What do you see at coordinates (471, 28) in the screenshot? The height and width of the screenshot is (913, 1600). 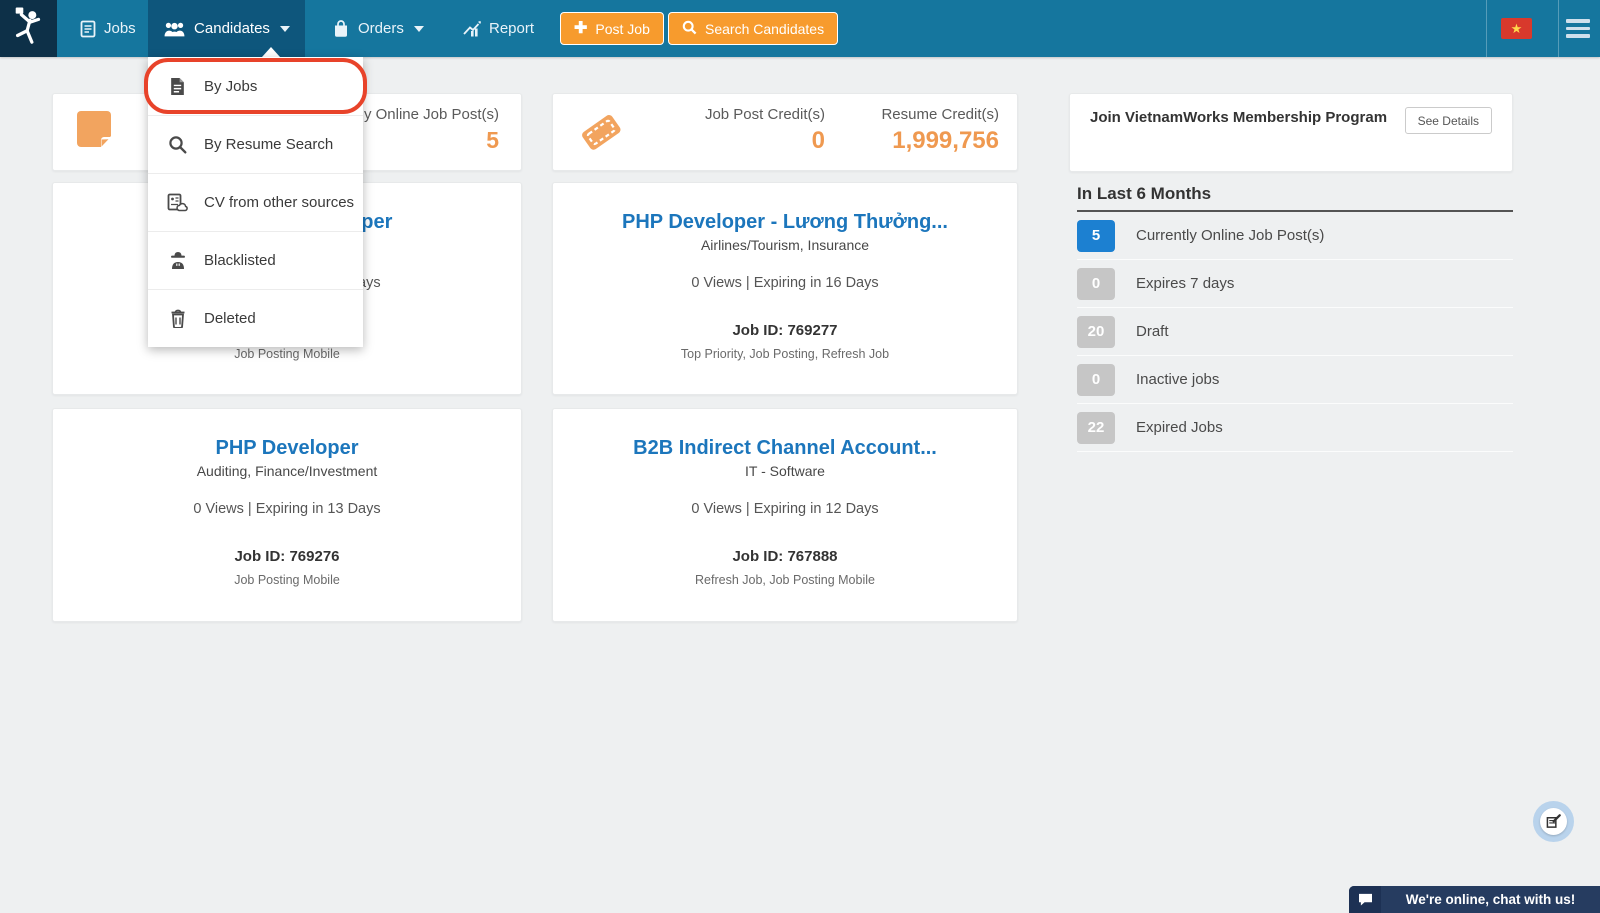 I see `chart-icon` at bounding box center [471, 28].